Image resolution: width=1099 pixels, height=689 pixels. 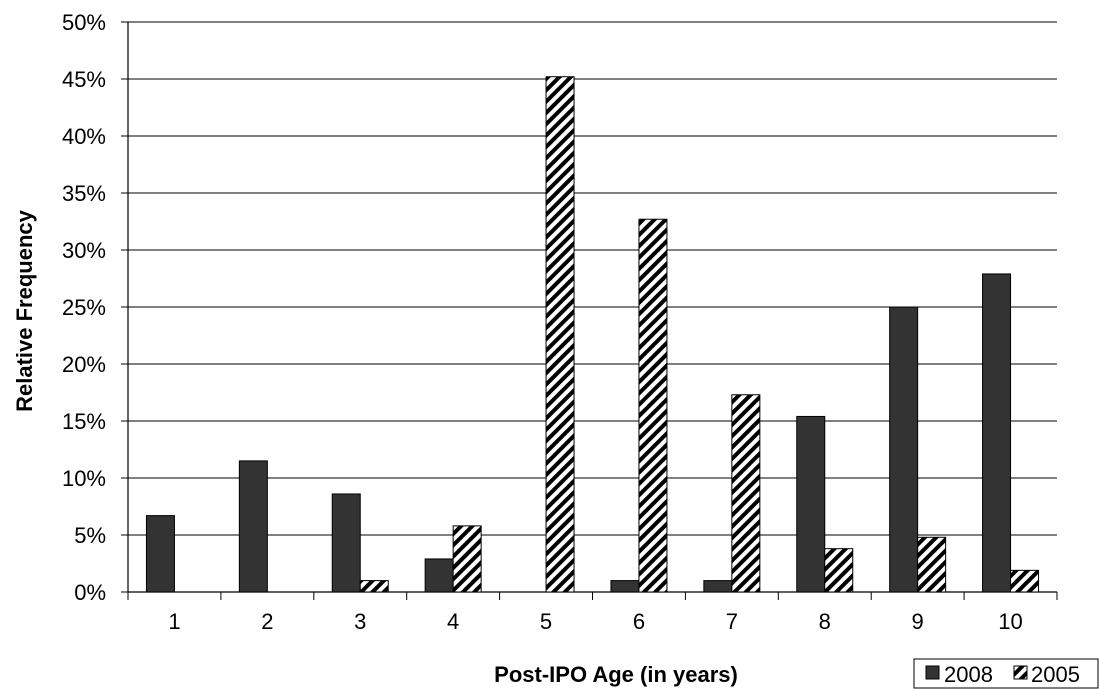 I want to click on legend: 2008 2005, so click(x=1006, y=673).